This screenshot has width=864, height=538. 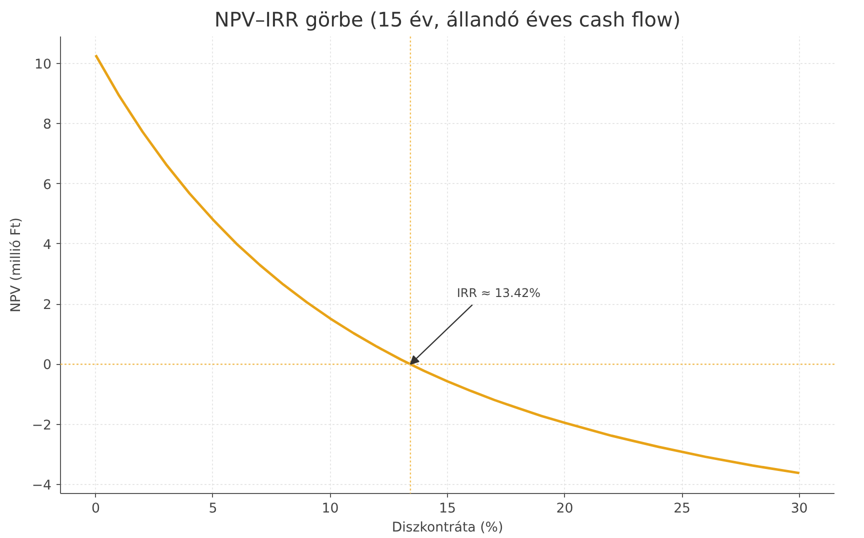 I want to click on x-axis-title: Diszkontráta (%), so click(x=448, y=528).